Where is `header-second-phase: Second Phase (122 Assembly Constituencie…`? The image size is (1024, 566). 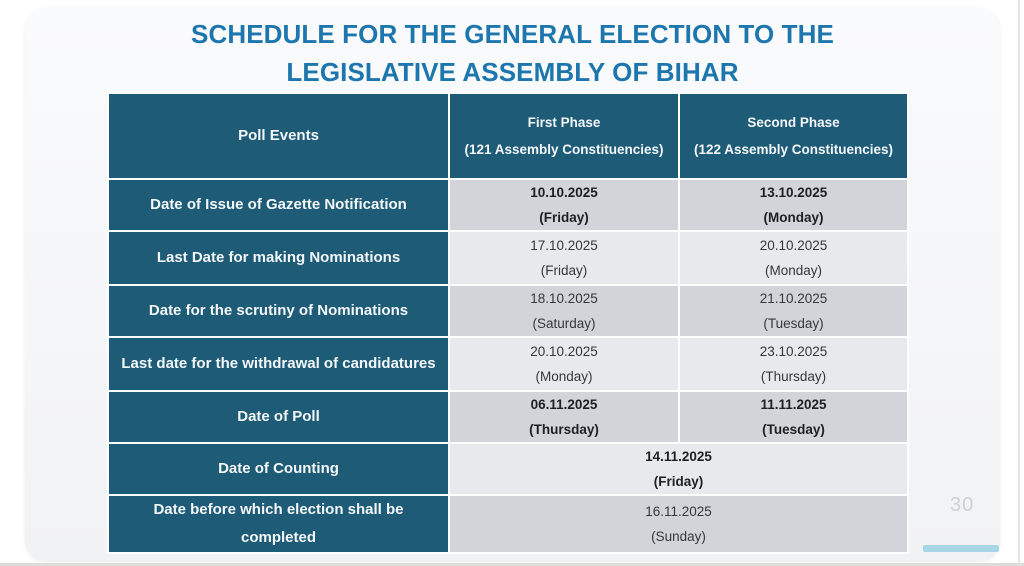 header-second-phase: Second Phase (122 Assembly Constituencie… is located at coordinates (793, 136).